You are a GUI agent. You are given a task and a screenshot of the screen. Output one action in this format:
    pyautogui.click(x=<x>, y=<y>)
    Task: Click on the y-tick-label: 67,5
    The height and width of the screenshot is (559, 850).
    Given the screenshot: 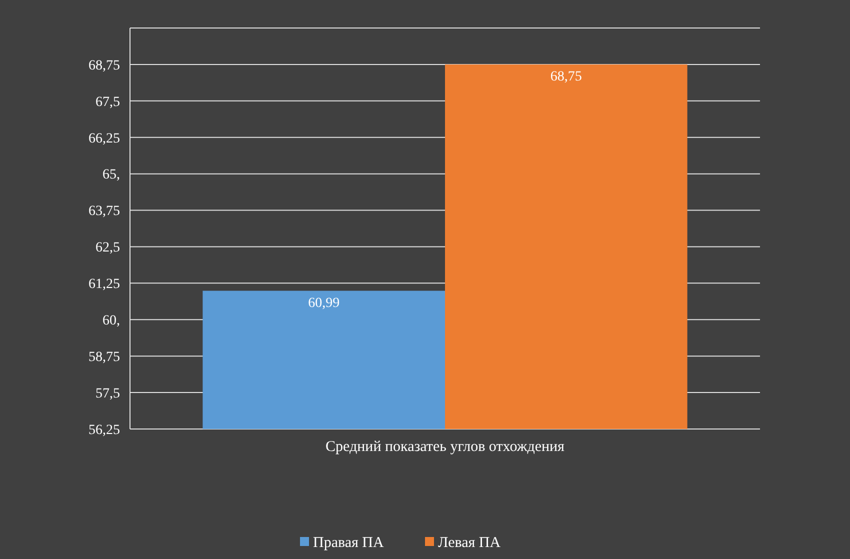 What is the action you would take?
    pyautogui.click(x=108, y=102)
    